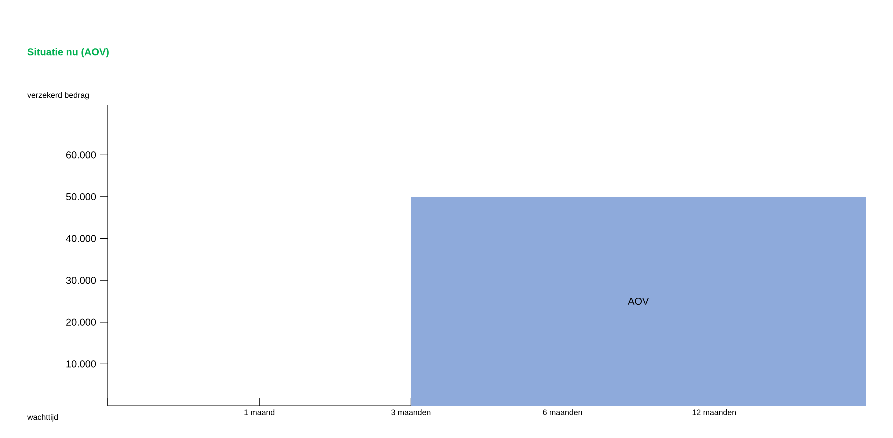 The image size is (893, 438). What do you see at coordinates (68, 53) in the screenshot?
I see `chart-title: Situatie nu (AOV)` at bounding box center [68, 53].